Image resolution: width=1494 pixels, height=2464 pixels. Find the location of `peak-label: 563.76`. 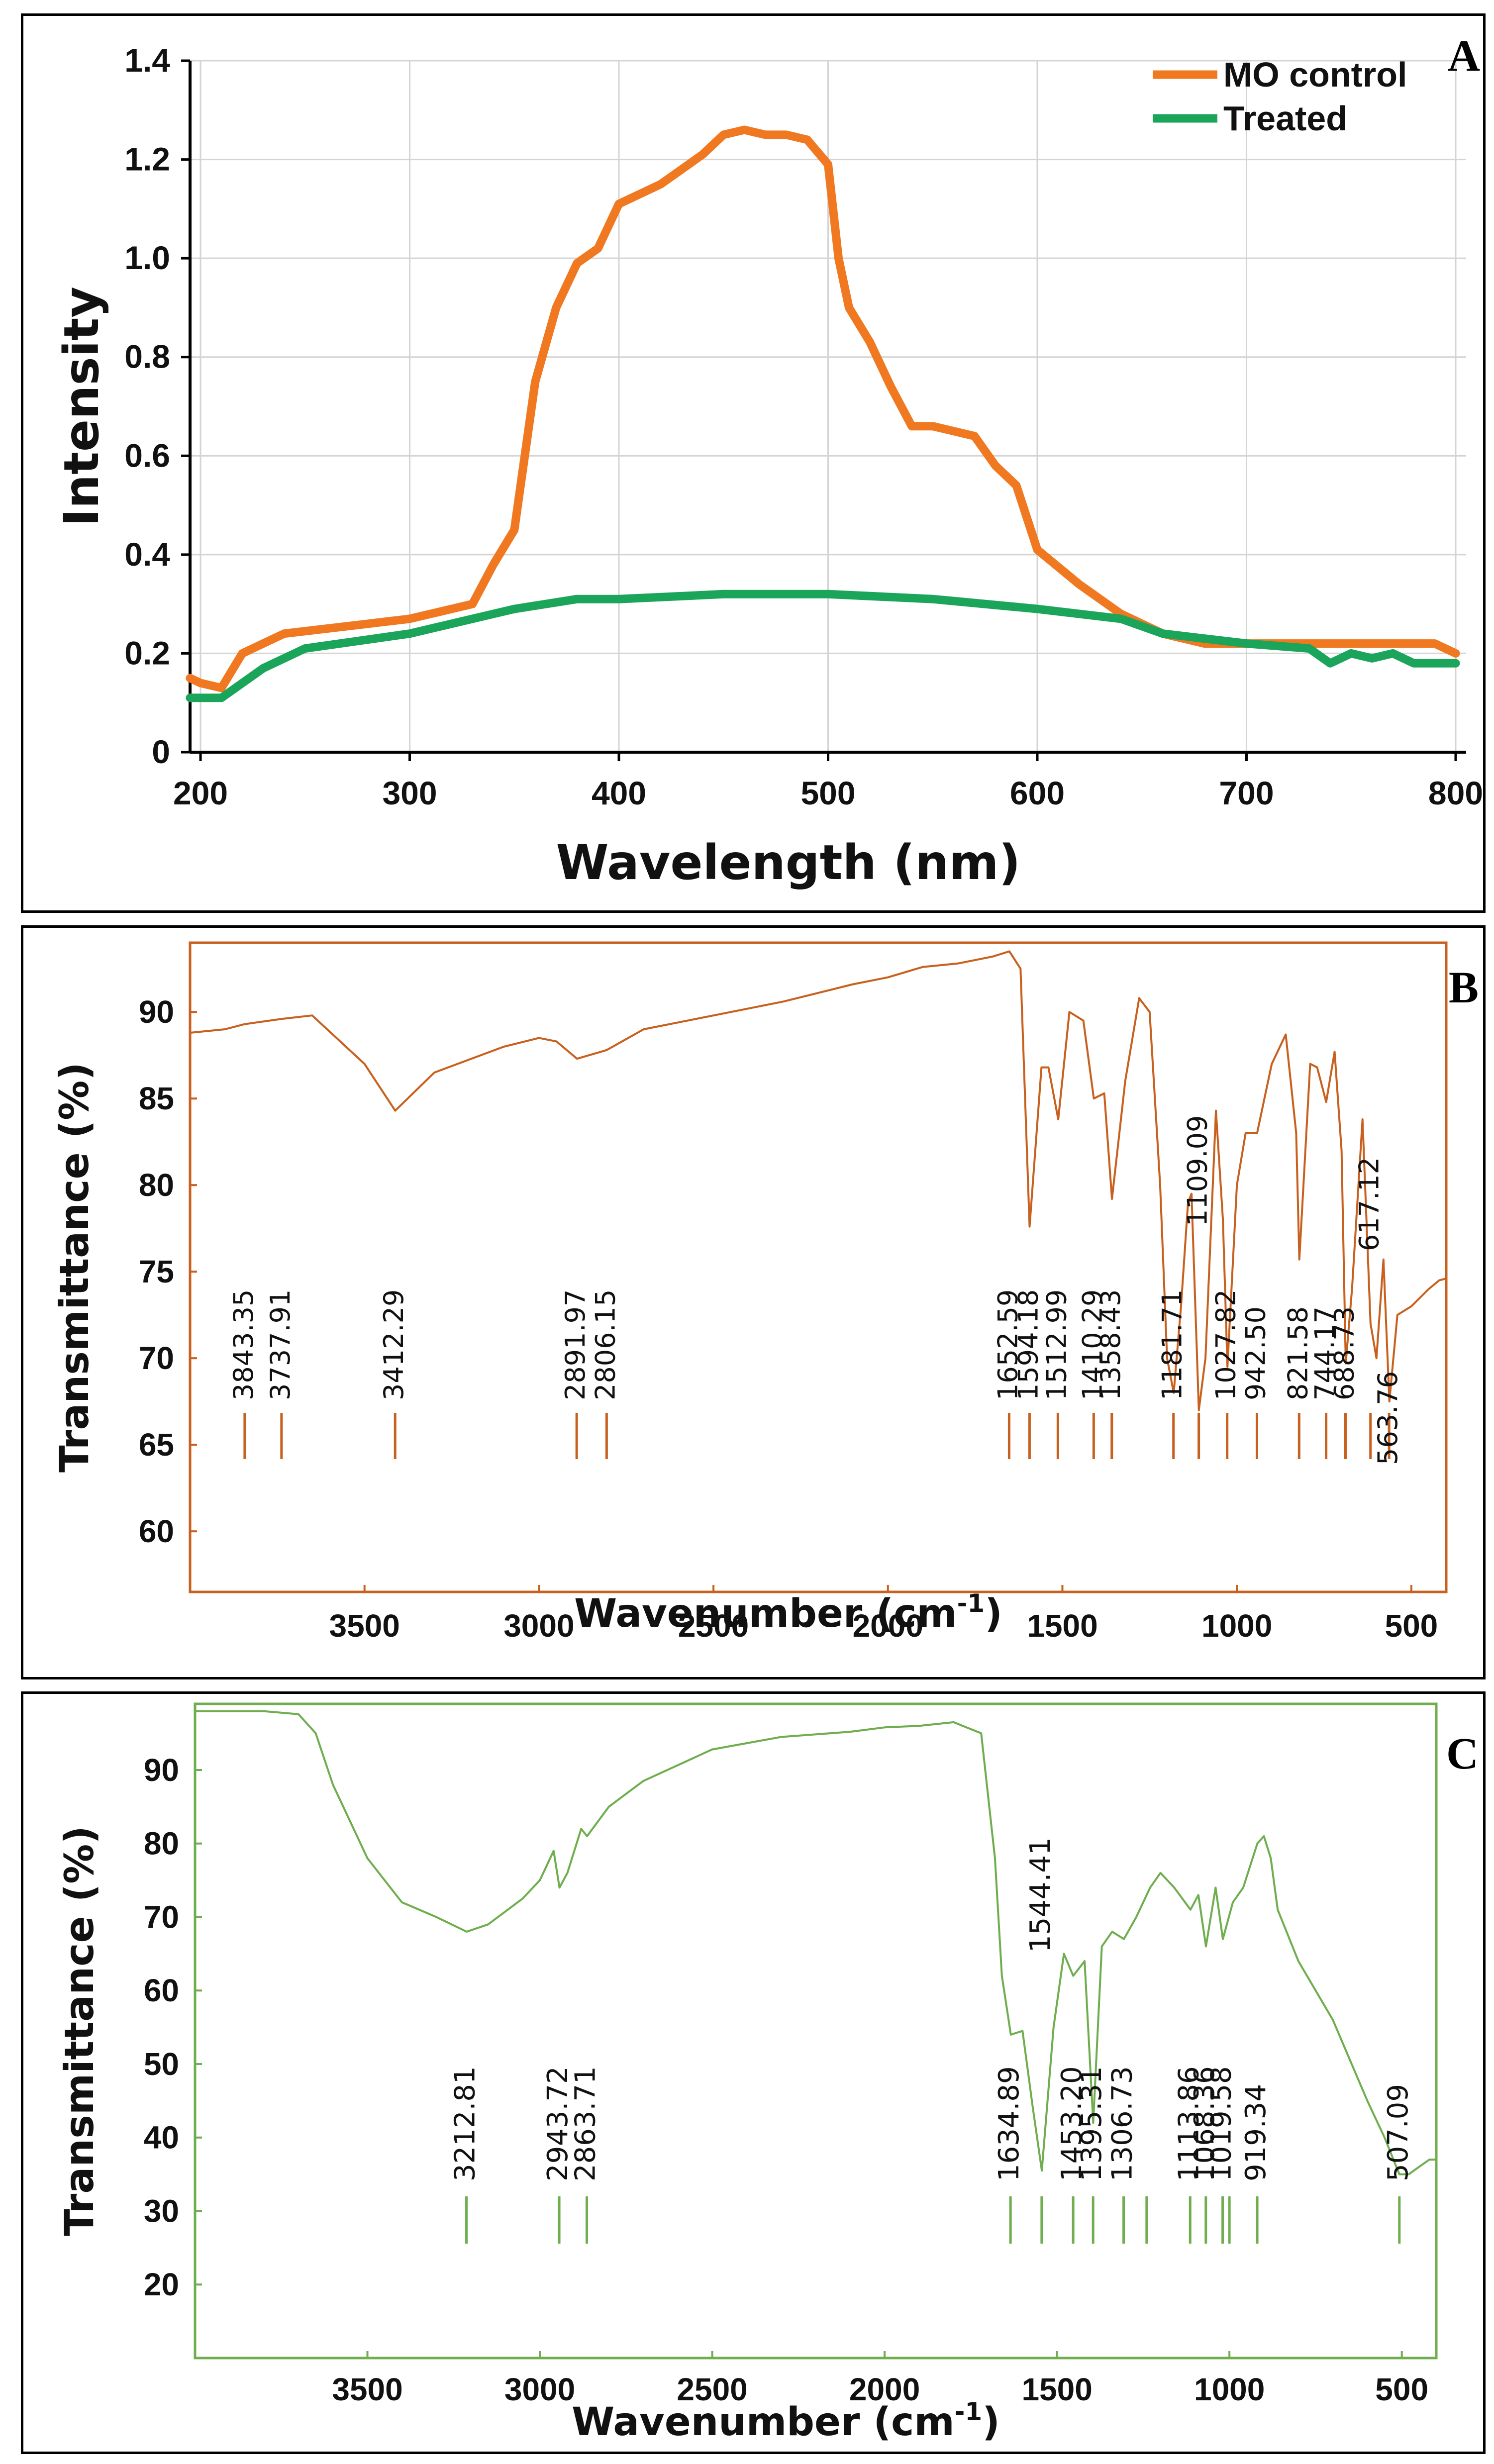

peak-label: 563.76 is located at coordinates (1387, 1418).